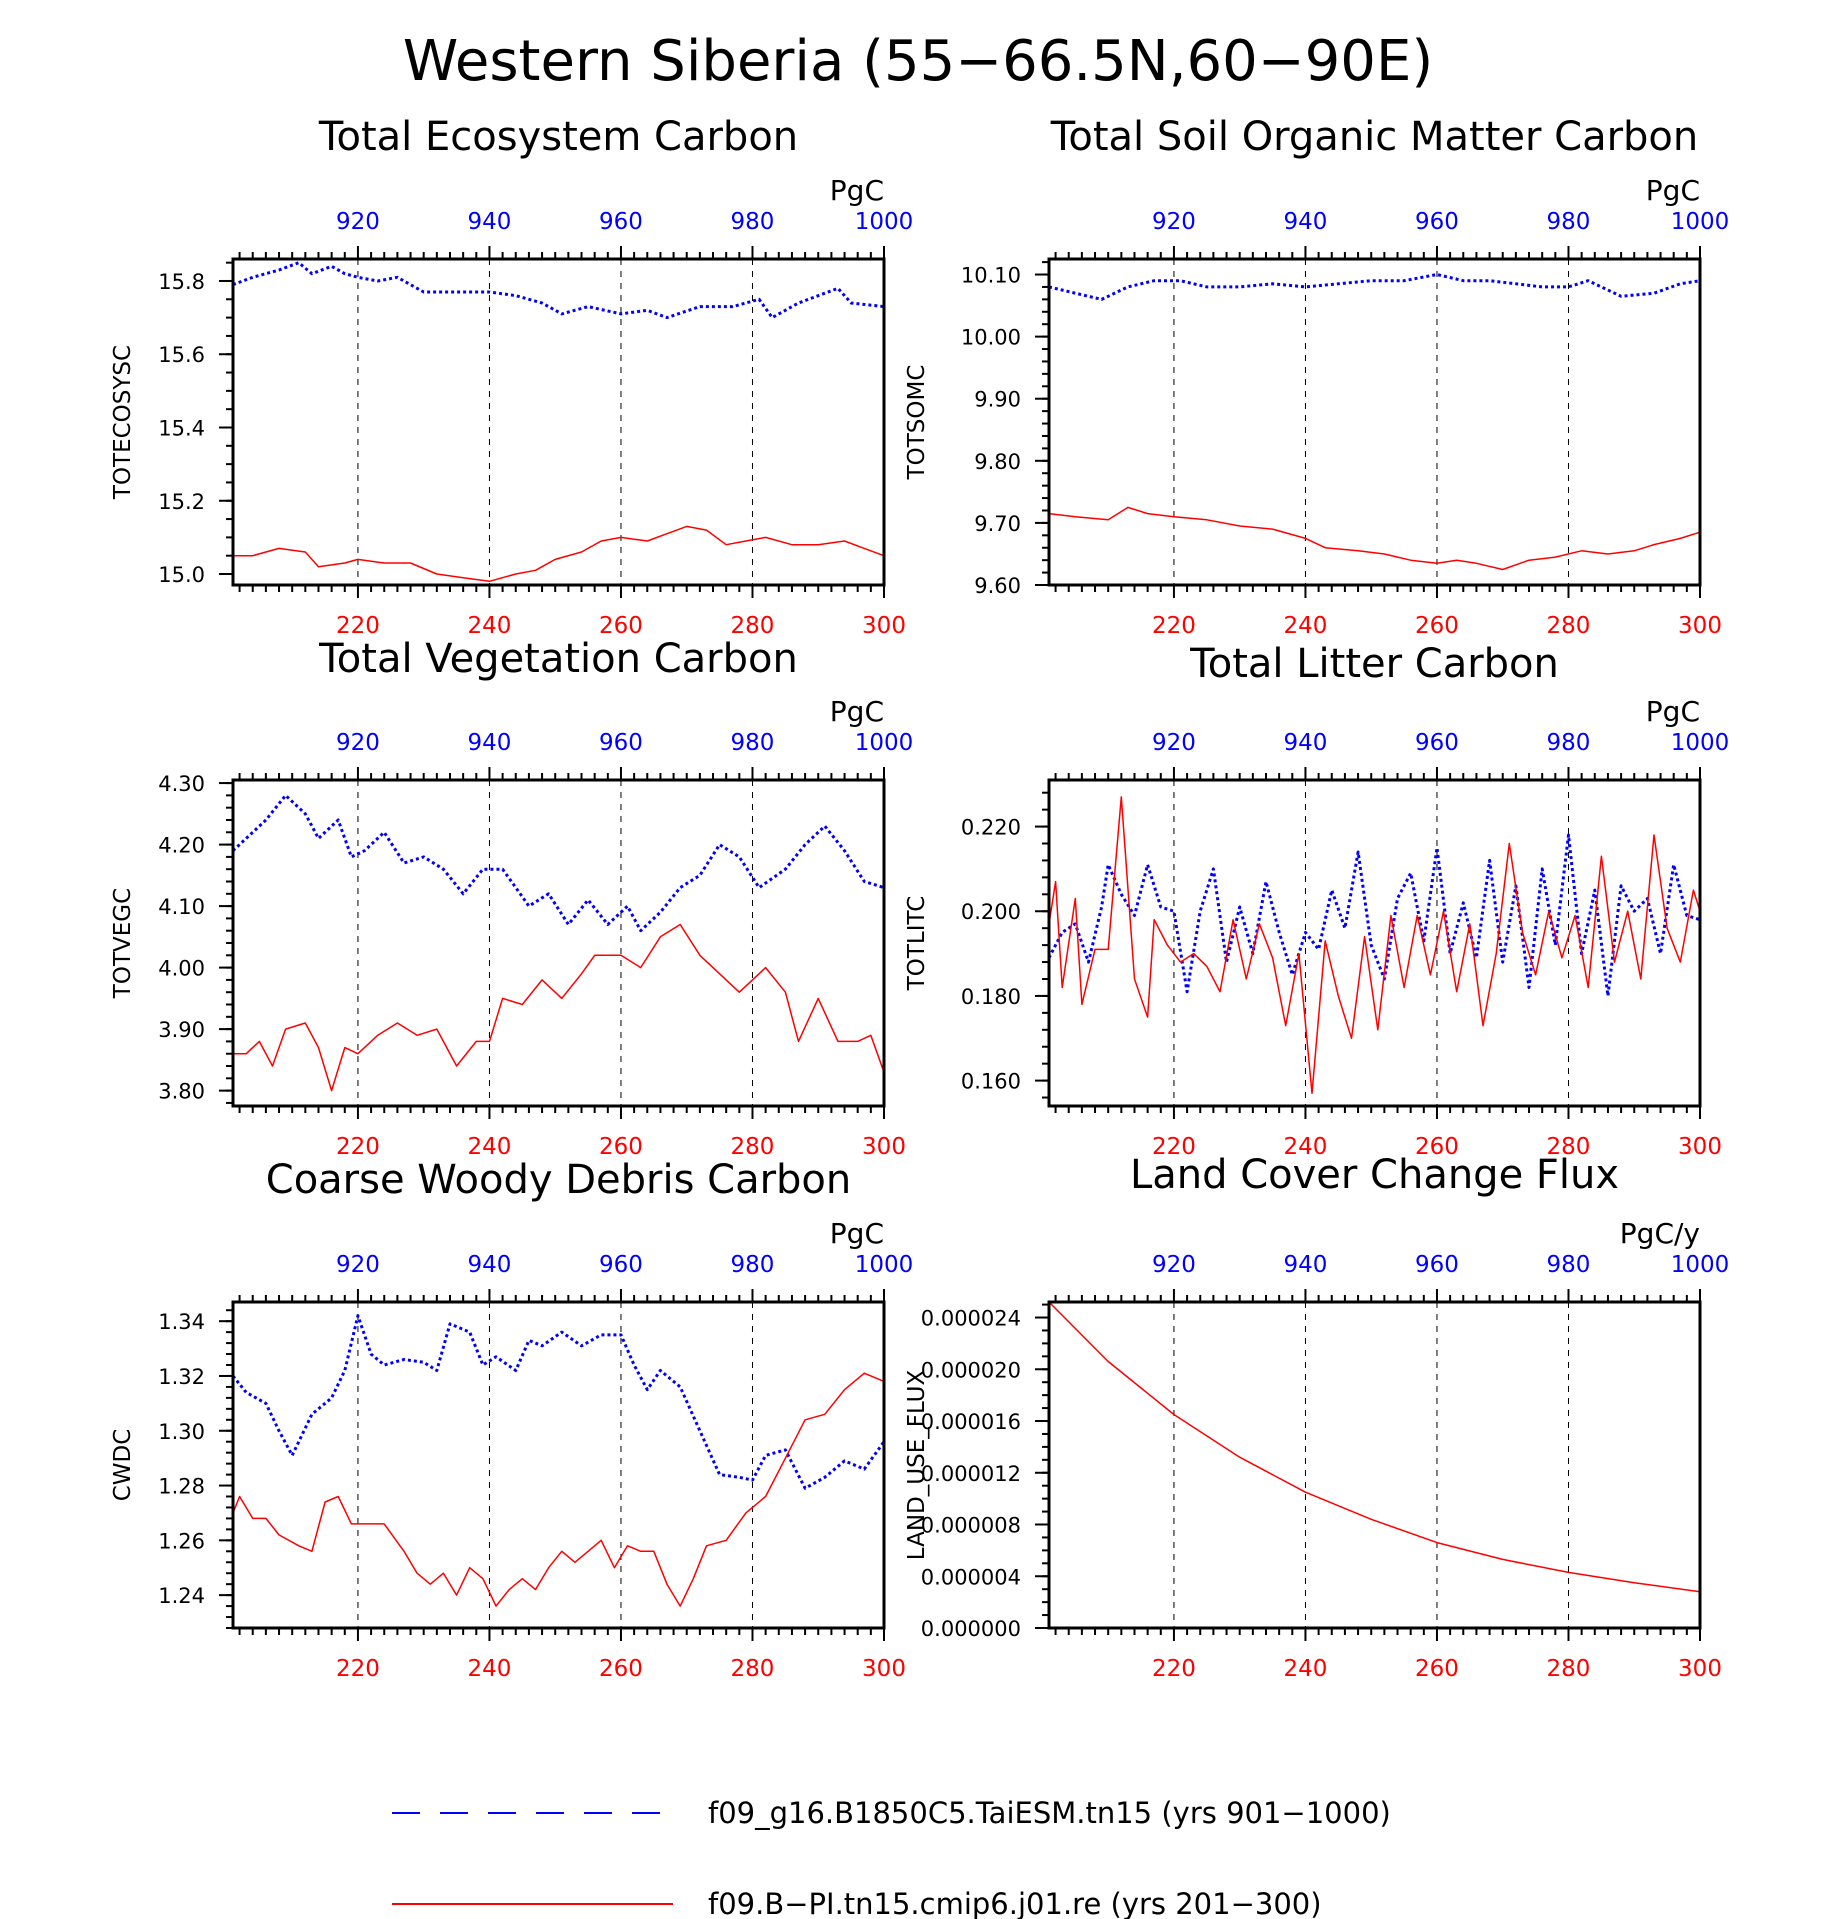 The width and height of the screenshot is (1836, 1919). Describe the element at coordinates (1700, 743) in the screenshot. I see `chart-total-litter-xlabel-top: 1000` at that location.